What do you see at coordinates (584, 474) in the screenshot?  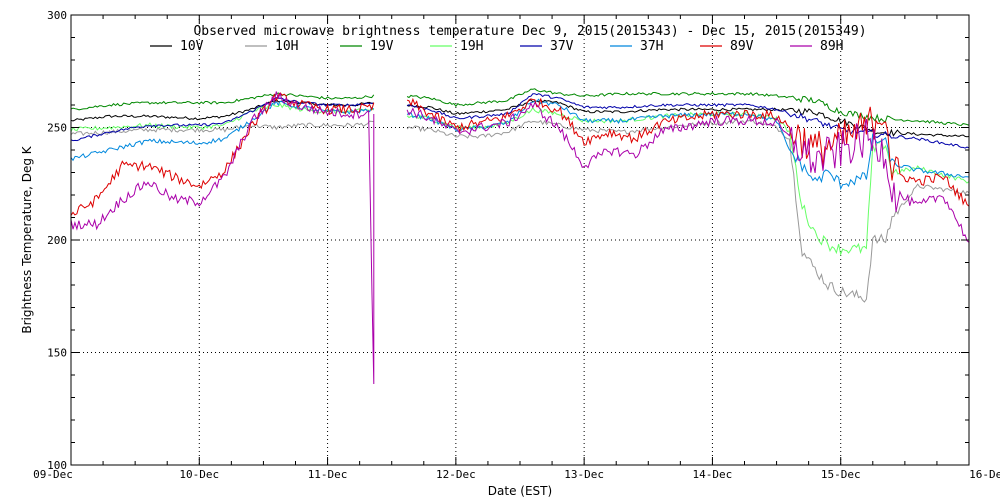 I see `x-tick-label: 13-Dec` at bounding box center [584, 474].